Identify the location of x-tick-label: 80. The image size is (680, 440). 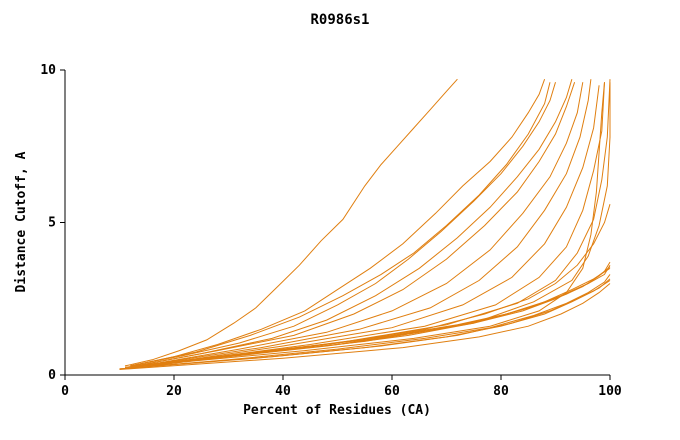
(501, 391).